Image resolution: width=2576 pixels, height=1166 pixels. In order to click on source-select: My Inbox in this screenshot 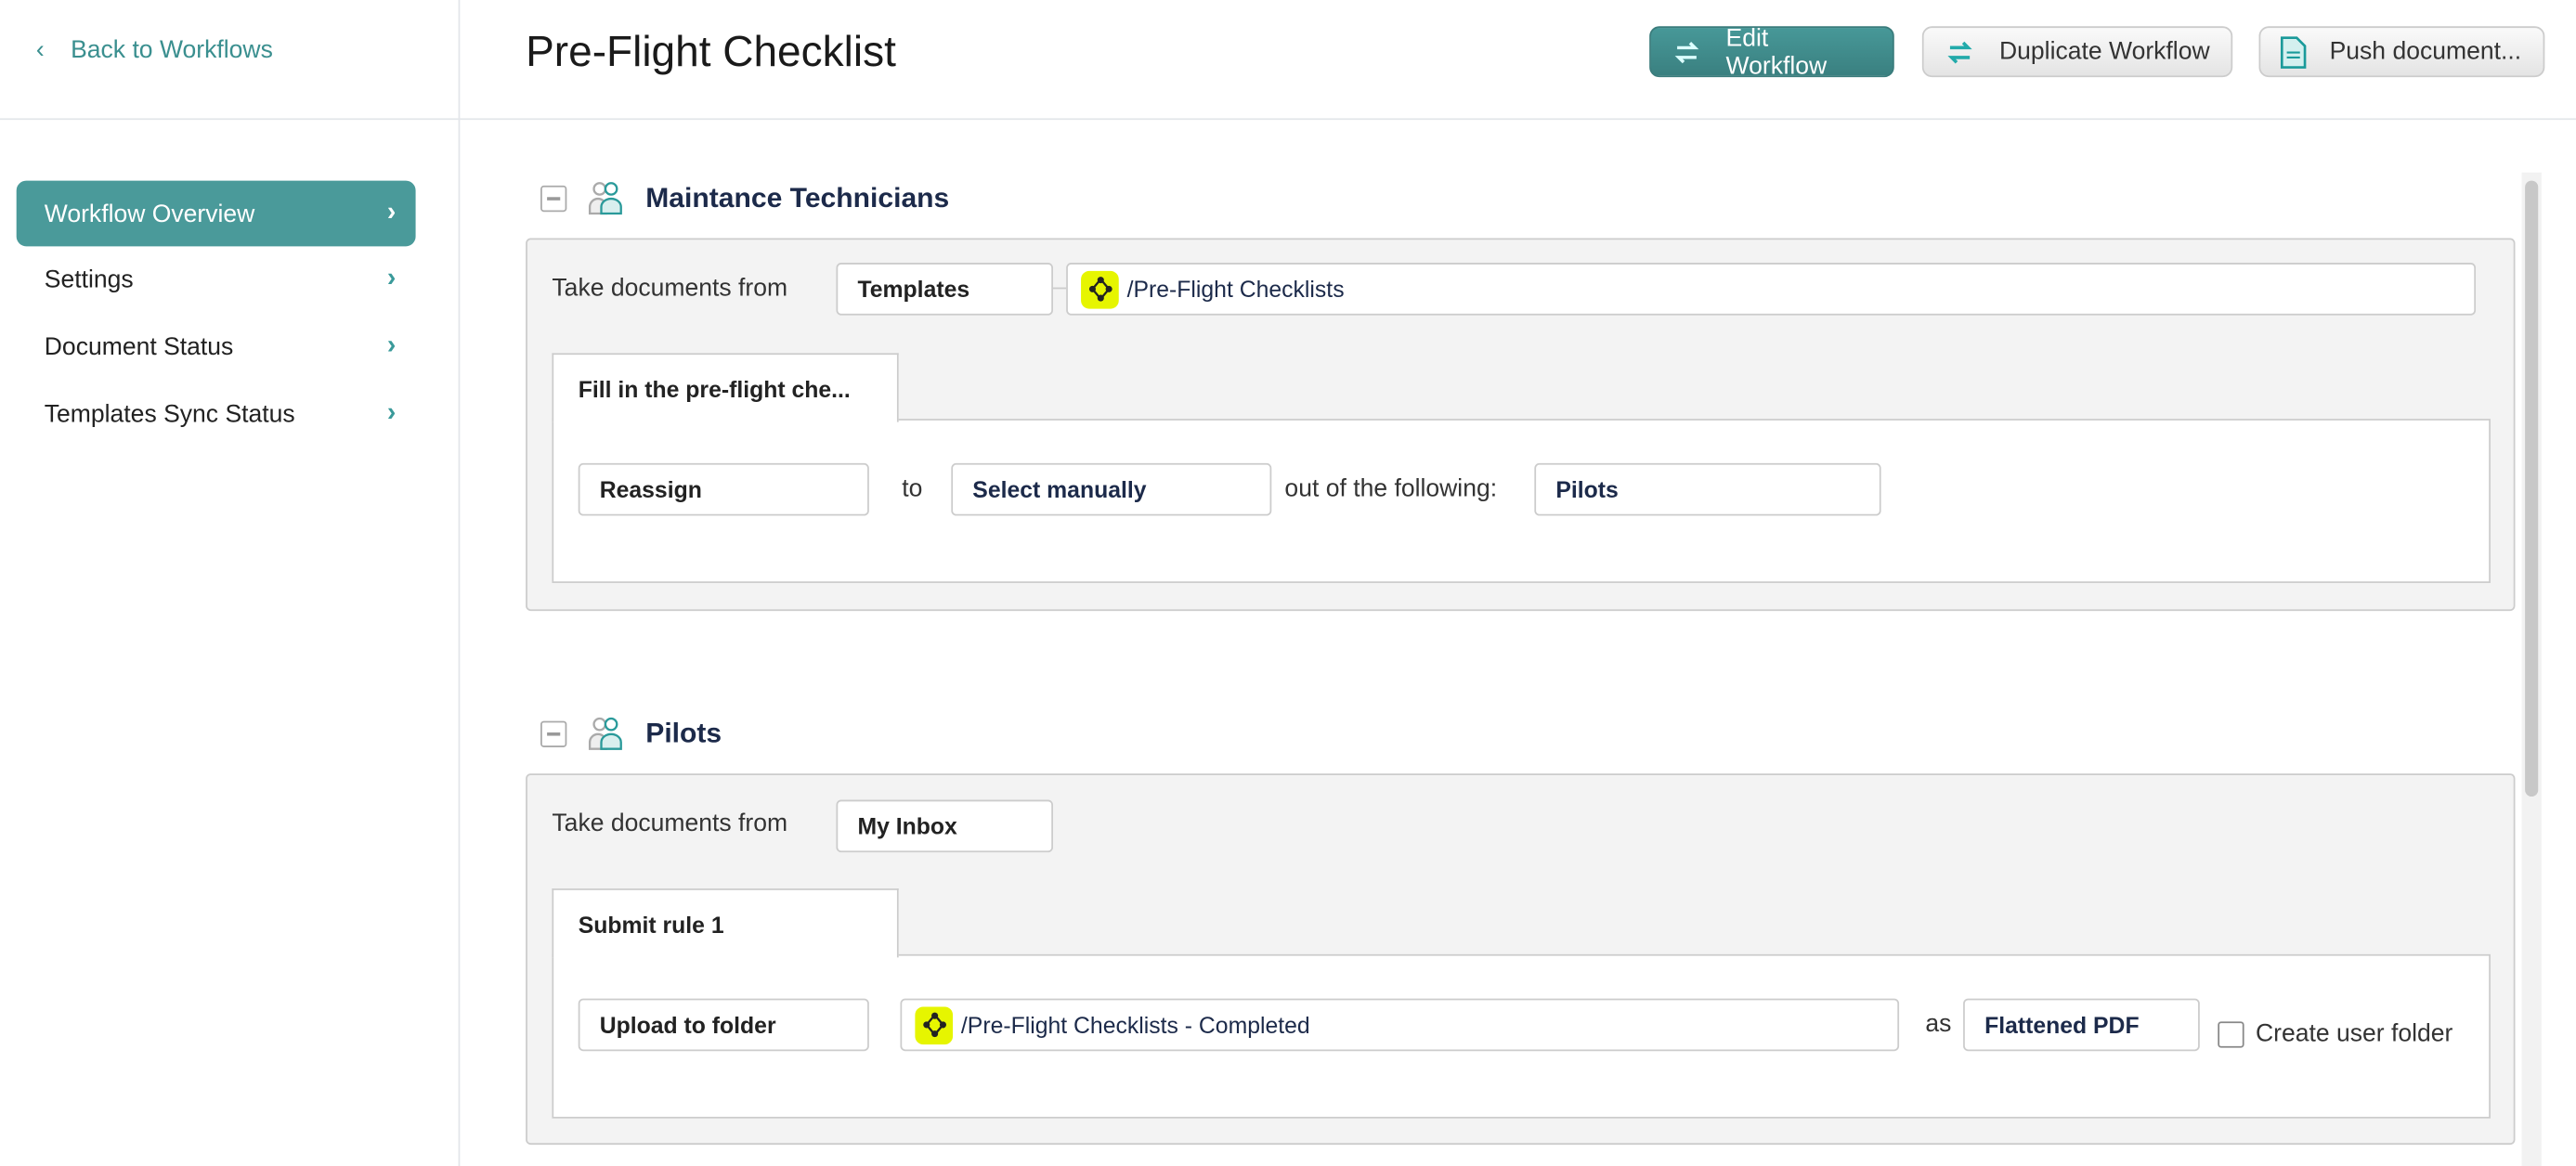, I will do `click(945, 826)`.